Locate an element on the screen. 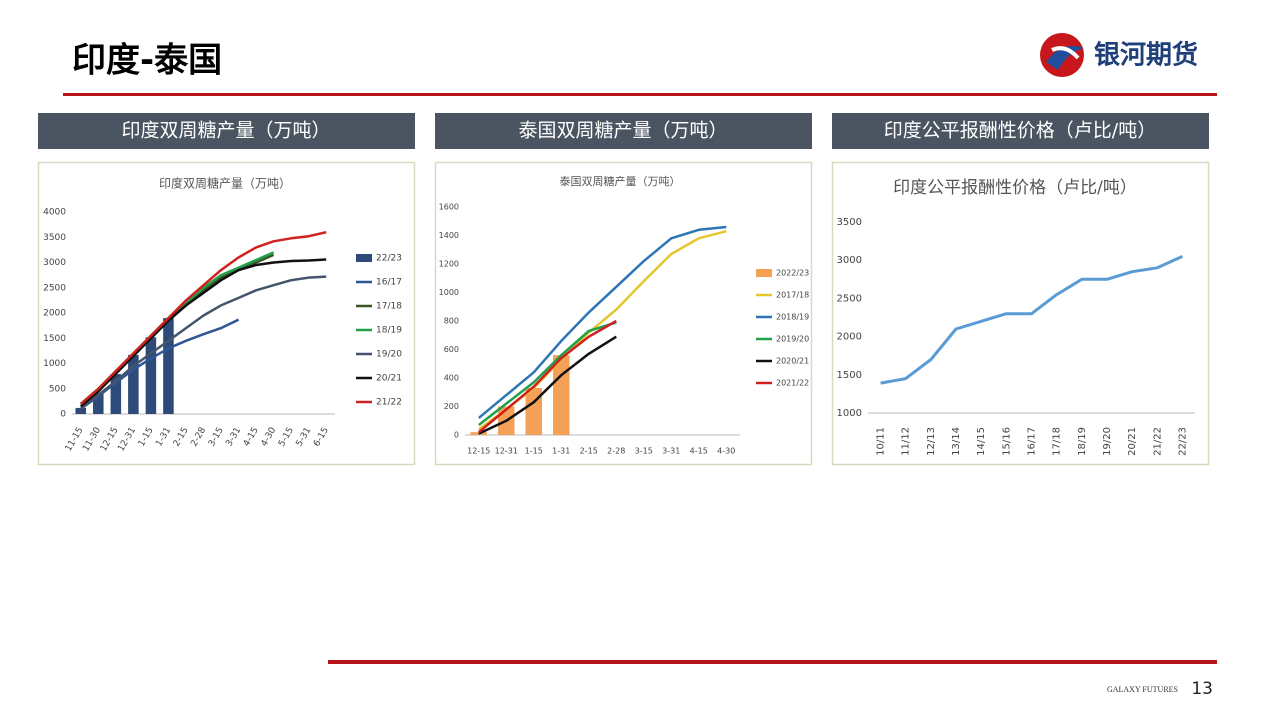 Image resolution: width=1280 pixels, height=720 pixels. legend-label: 2019/20 is located at coordinates (792, 339).